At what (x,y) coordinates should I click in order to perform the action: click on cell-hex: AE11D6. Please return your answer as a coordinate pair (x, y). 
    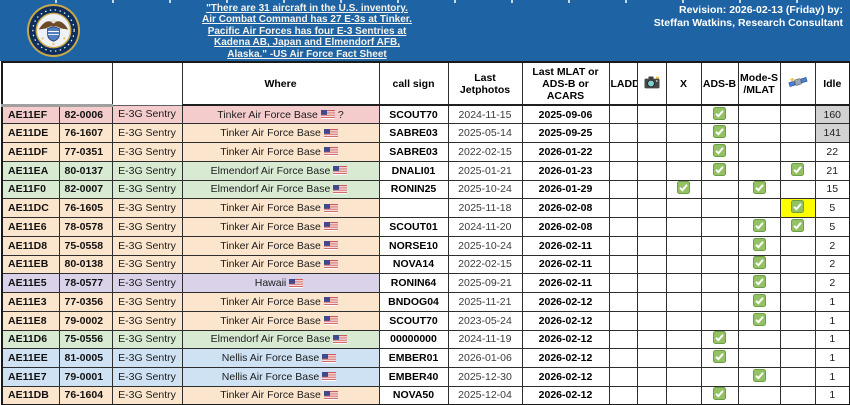
    Looking at the image, I should click on (30, 339).